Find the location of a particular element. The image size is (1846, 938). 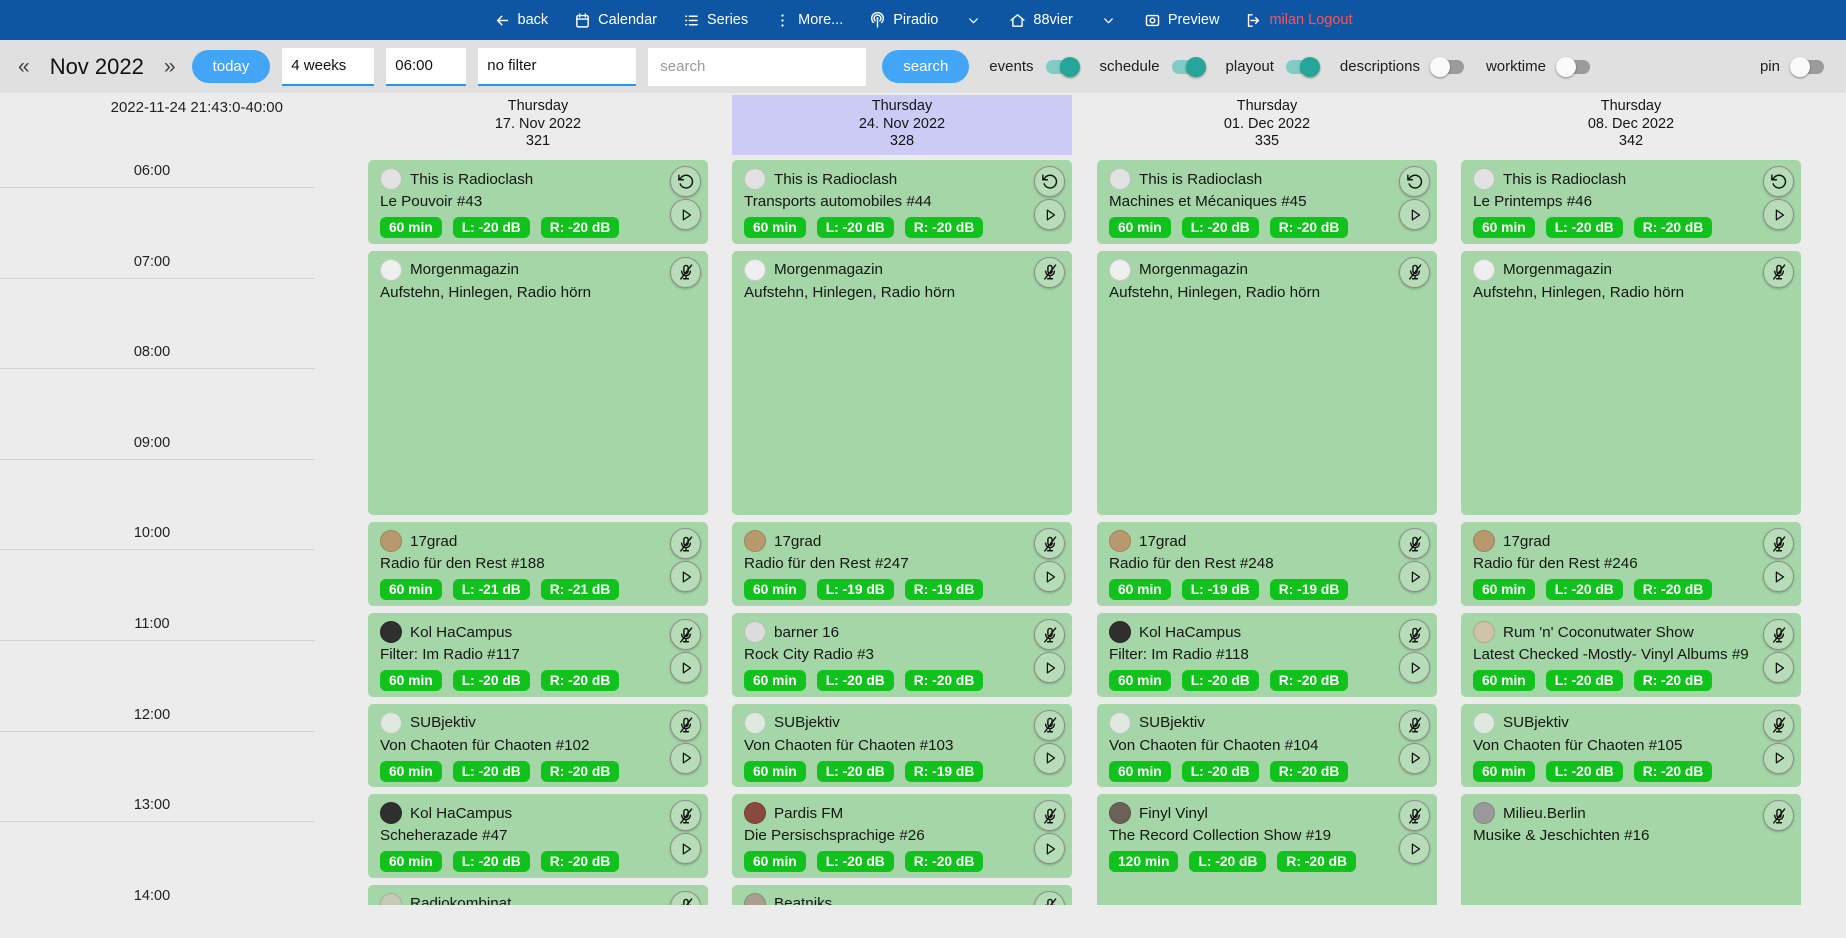

nav-item-series: Series is located at coordinates (715, 20).